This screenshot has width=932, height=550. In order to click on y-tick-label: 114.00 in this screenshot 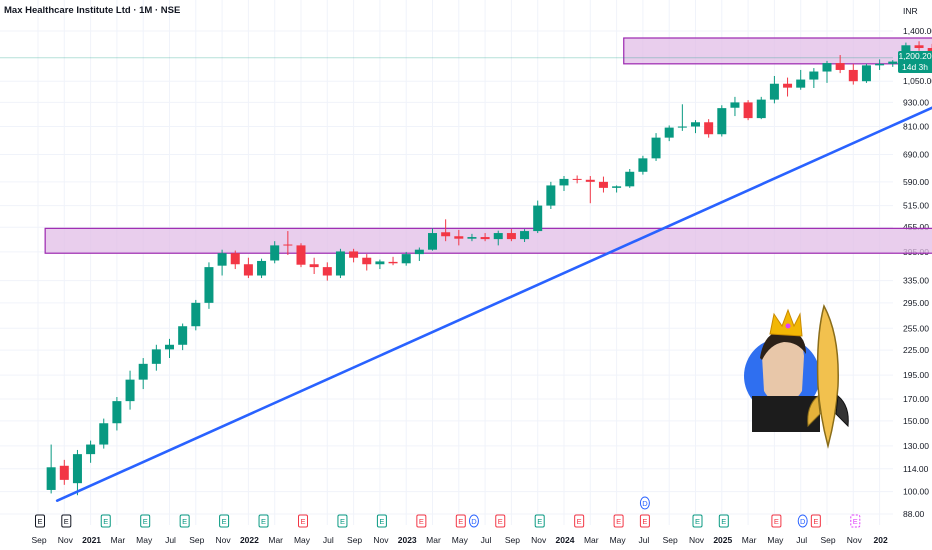, I will do `click(916, 469)`.